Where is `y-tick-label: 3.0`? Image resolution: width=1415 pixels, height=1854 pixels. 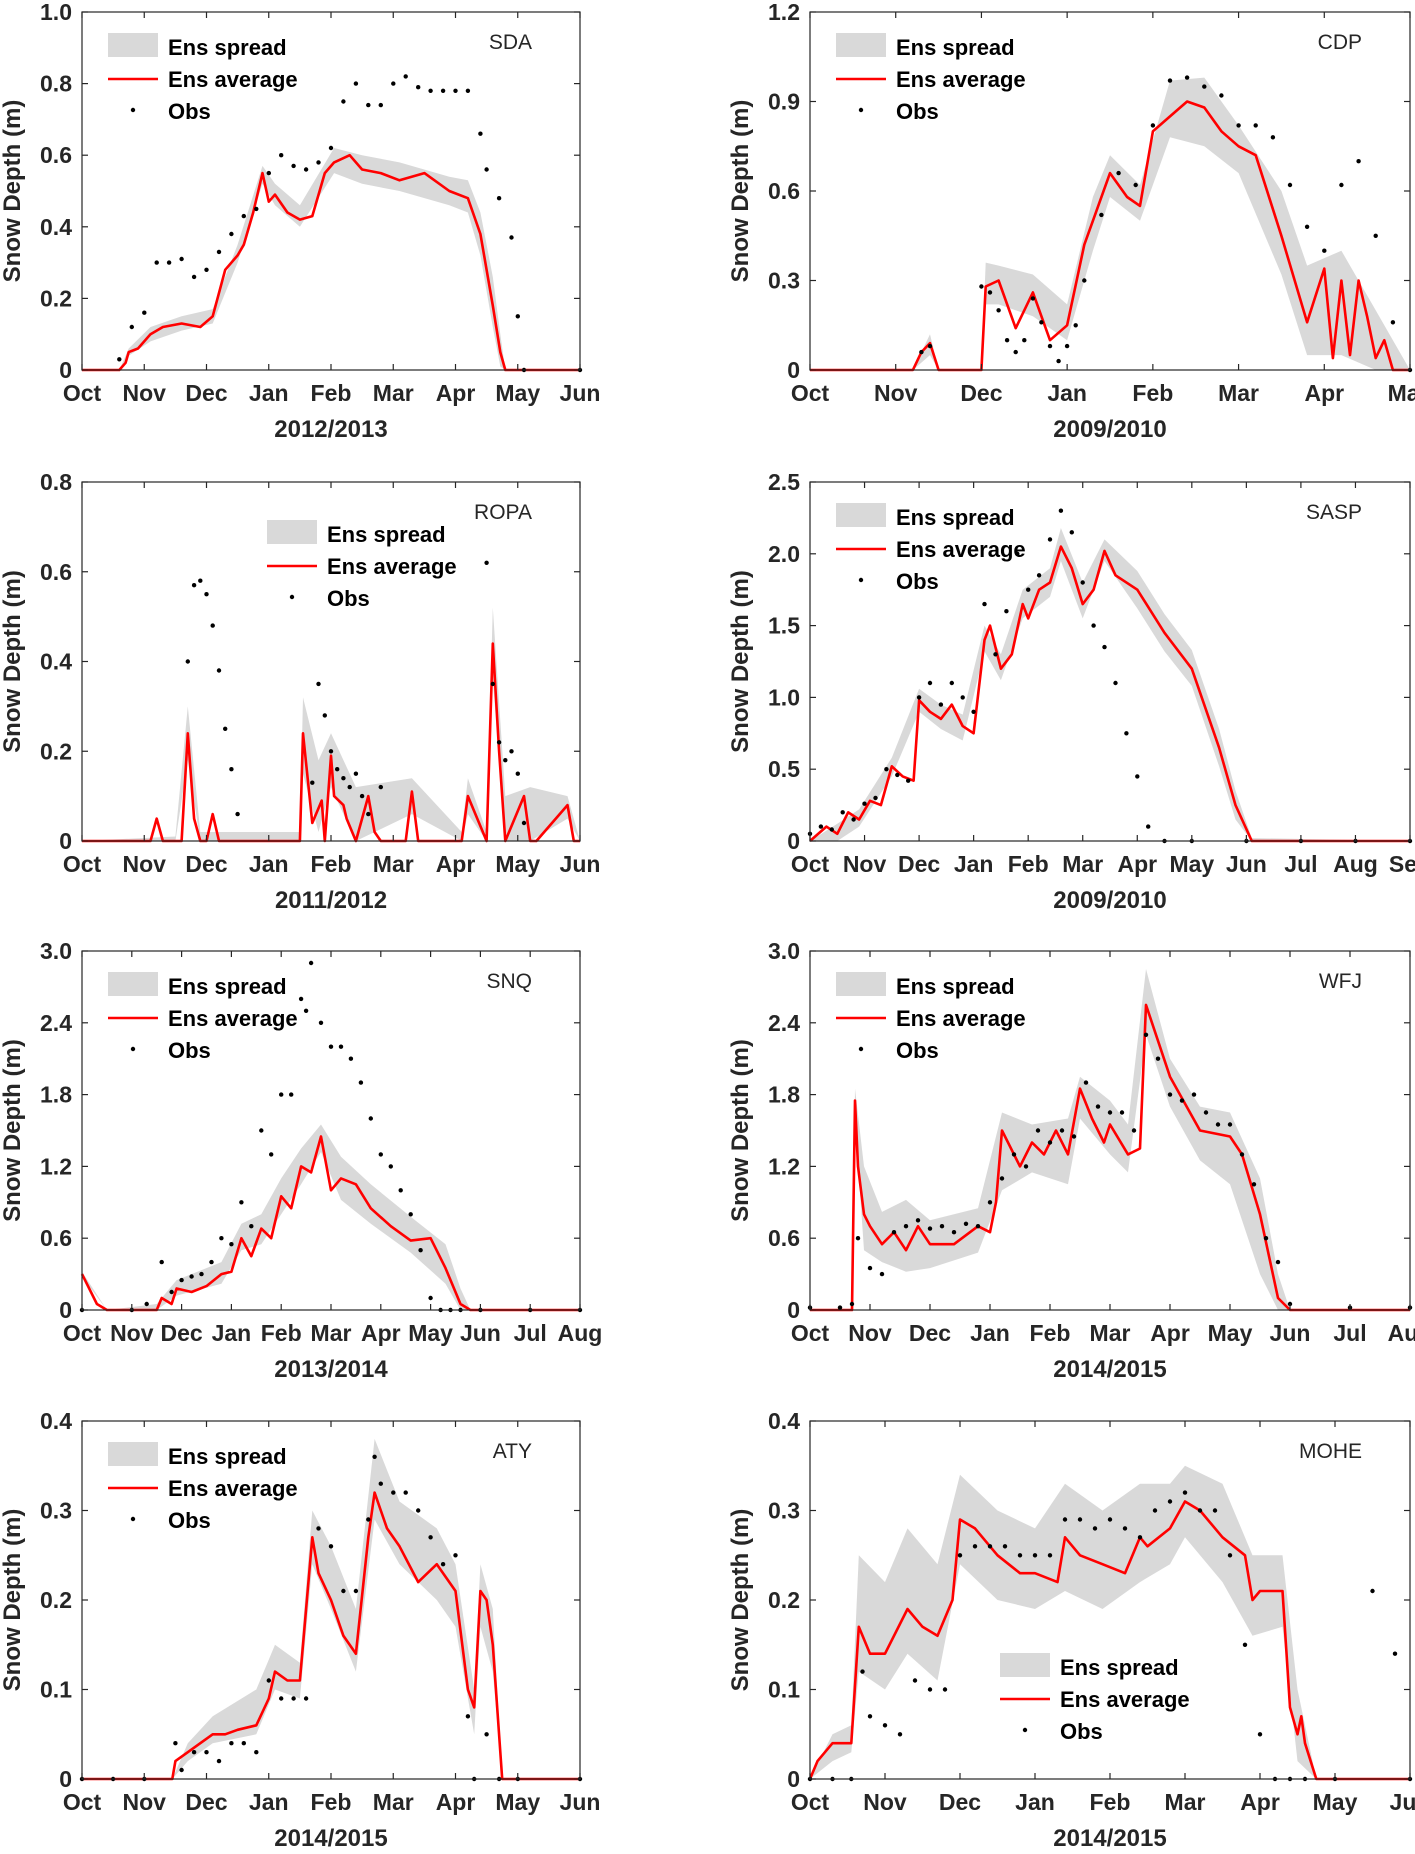 y-tick-label: 3.0 is located at coordinates (784, 951).